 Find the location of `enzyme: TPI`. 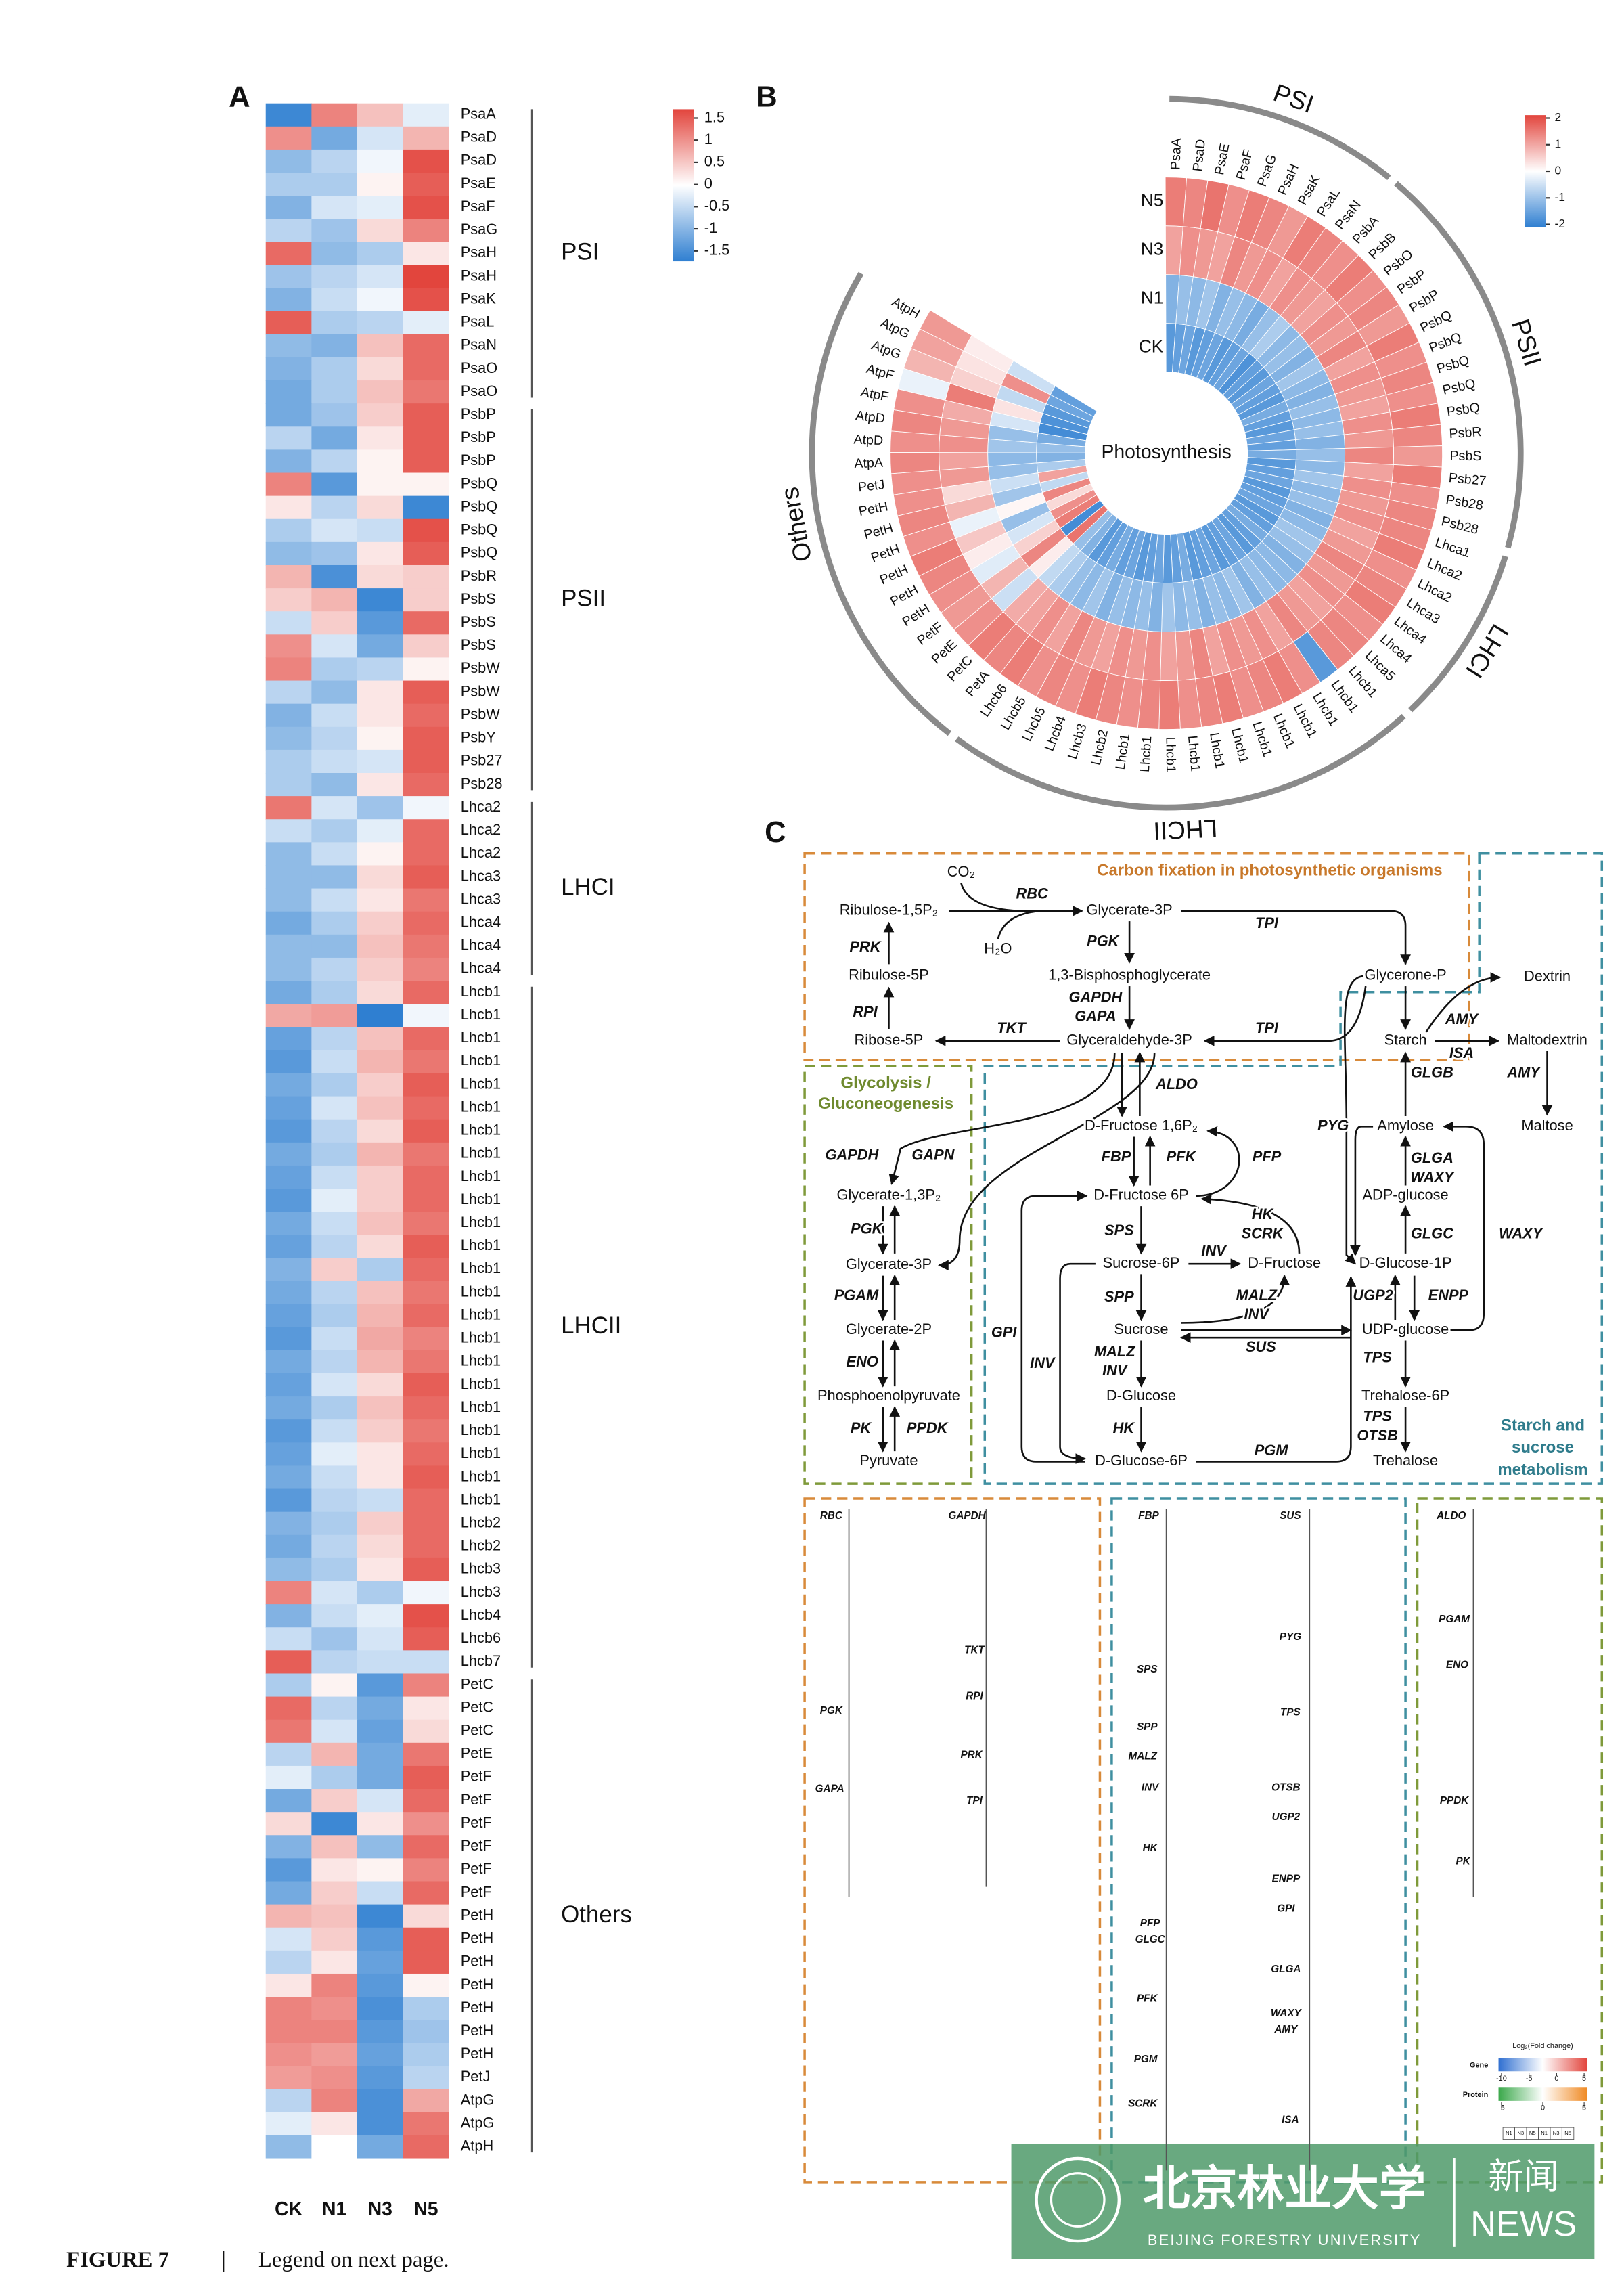

enzyme: TPI is located at coordinates (1267, 922).